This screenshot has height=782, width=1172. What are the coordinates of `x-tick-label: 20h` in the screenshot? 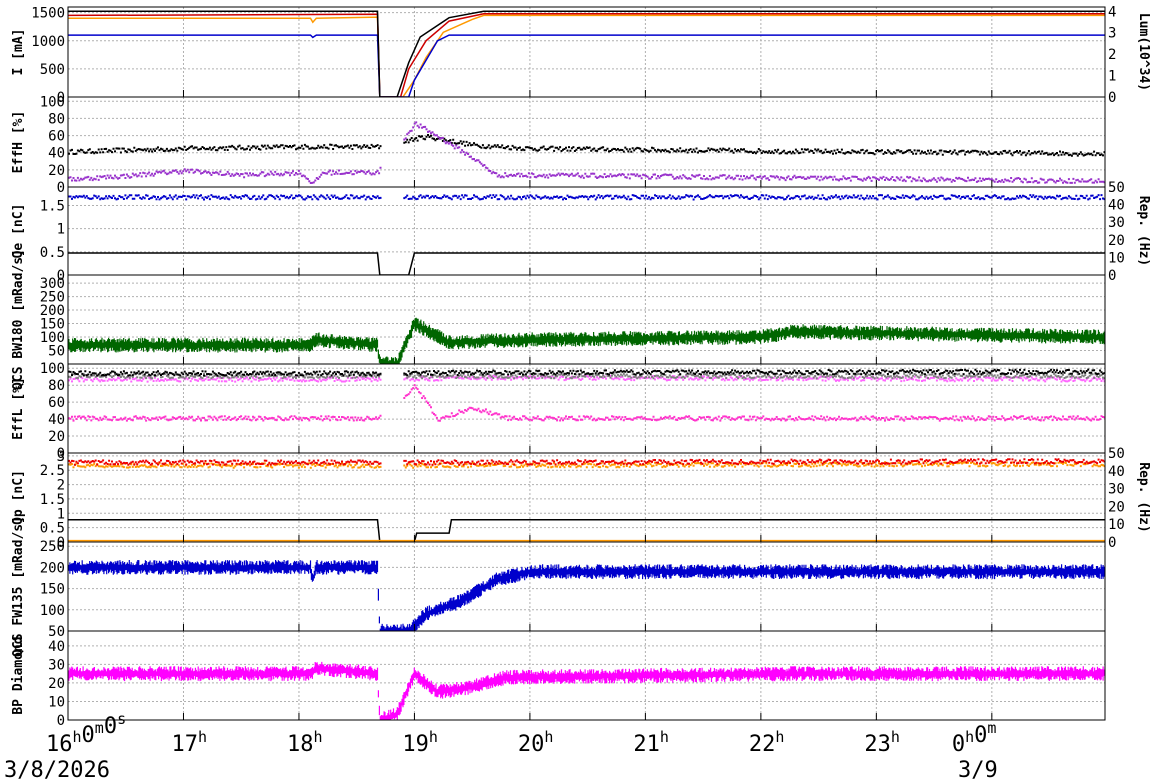 It's located at (536, 742).